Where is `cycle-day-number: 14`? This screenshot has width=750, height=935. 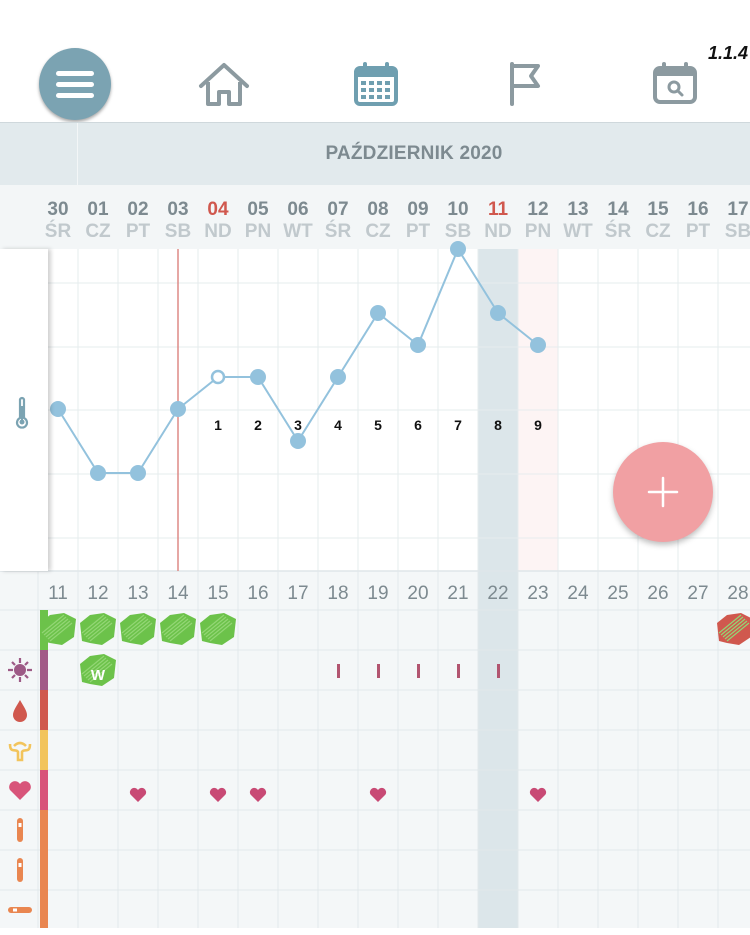
cycle-day-number: 14 is located at coordinates (178, 593).